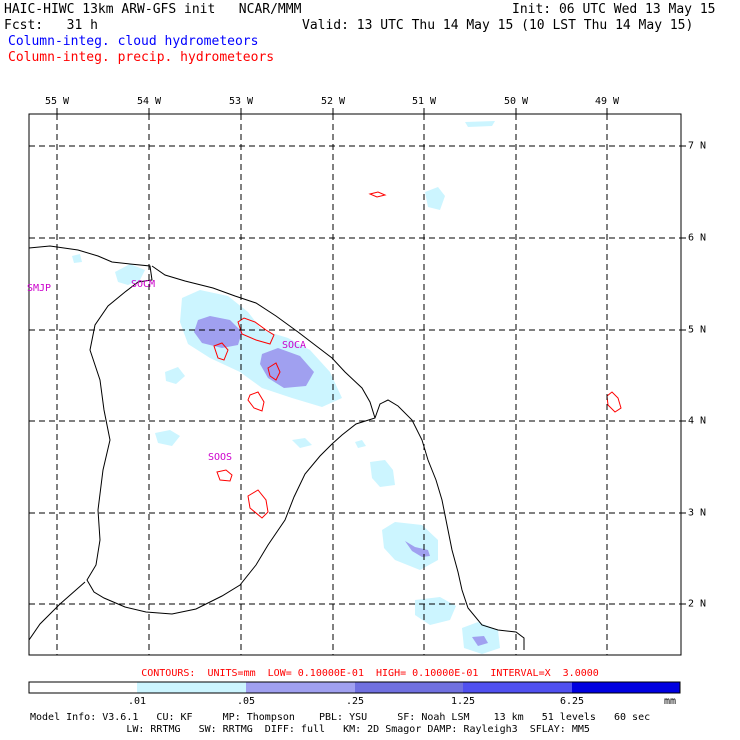 This screenshot has width=740, height=740. I want to click on colorbar, so click(354, 687).